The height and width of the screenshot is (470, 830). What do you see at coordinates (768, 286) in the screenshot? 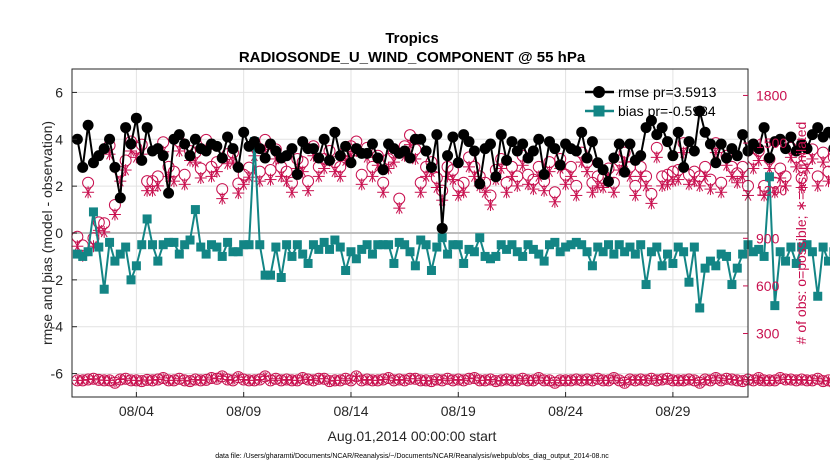
I see `y2-tick-label: 600` at bounding box center [768, 286].